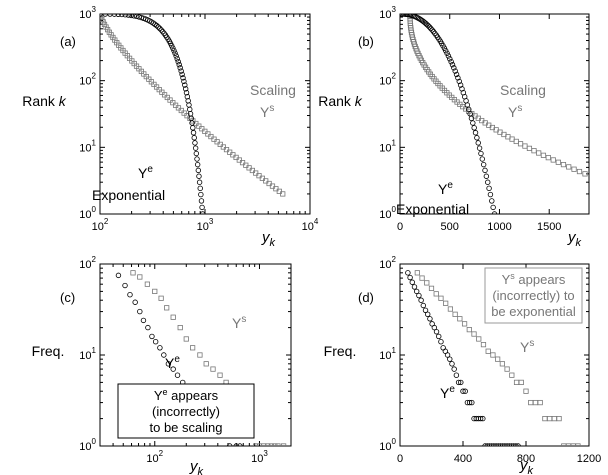 The image size is (608, 475). I want to click on x-tick-exponent: 2, so click(106, 221).